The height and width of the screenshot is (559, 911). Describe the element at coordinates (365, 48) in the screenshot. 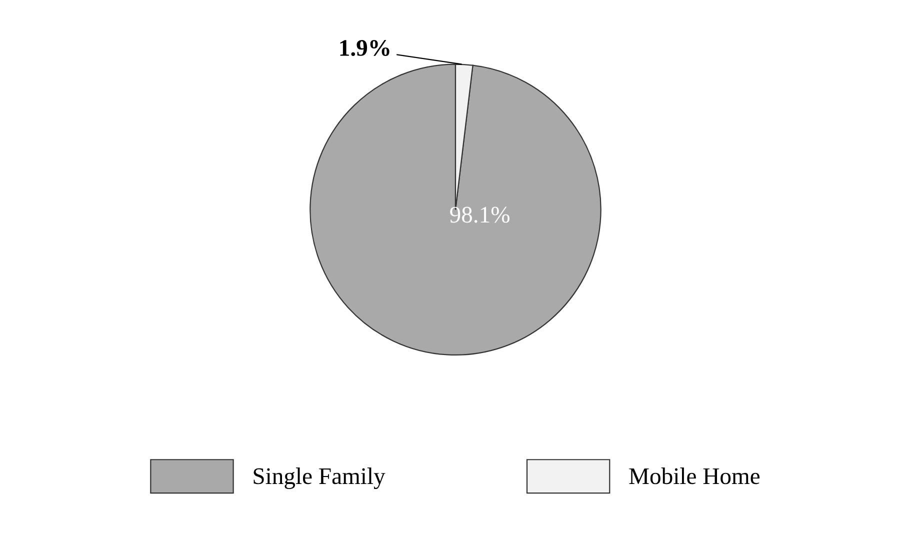

I see `data-label: 1.9%` at that location.